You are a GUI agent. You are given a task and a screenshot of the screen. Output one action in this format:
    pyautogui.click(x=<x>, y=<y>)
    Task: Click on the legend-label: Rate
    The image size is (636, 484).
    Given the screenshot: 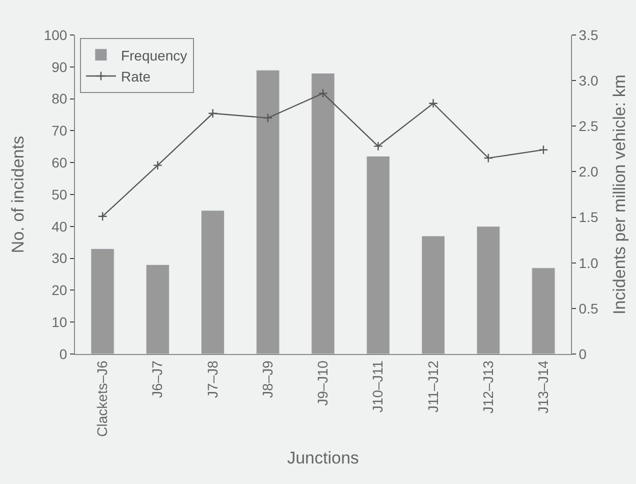 What is the action you would take?
    pyautogui.click(x=135, y=76)
    